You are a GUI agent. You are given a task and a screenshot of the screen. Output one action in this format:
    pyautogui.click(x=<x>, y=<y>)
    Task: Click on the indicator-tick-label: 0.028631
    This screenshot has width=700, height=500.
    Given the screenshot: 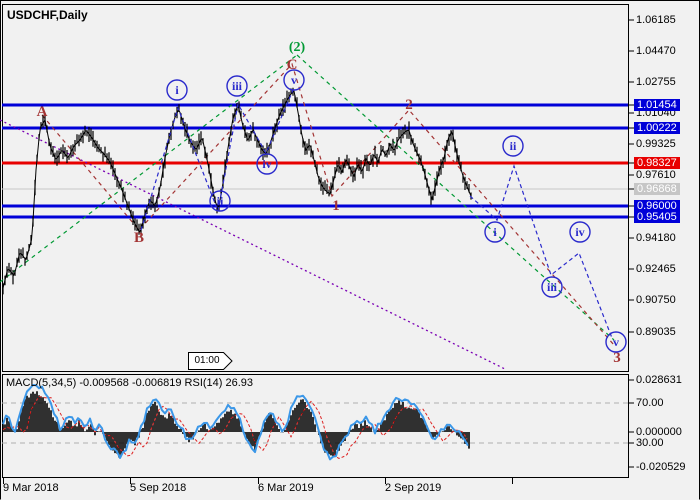 What is the action you would take?
    pyautogui.click(x=659, y=380)
    